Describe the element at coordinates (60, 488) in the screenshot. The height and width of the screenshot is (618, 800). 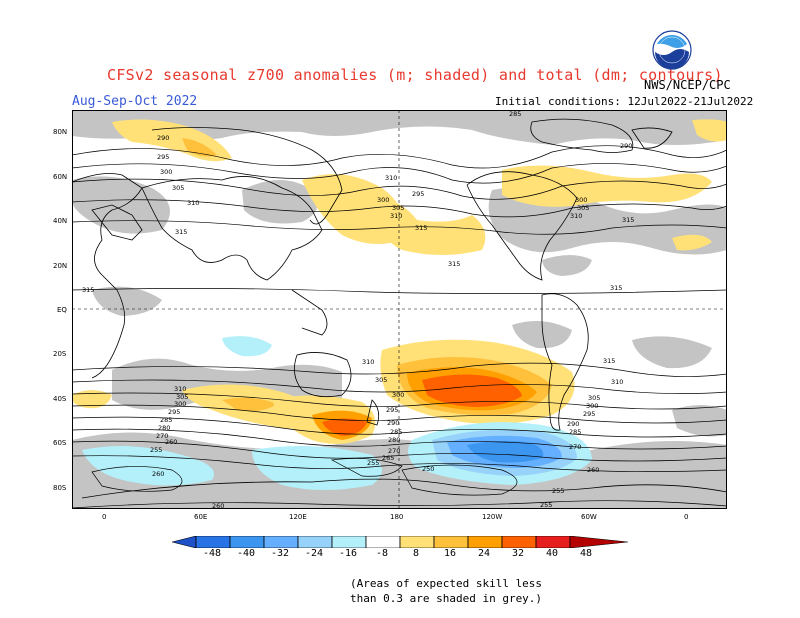
I see `lat-label: 80S` at that location.